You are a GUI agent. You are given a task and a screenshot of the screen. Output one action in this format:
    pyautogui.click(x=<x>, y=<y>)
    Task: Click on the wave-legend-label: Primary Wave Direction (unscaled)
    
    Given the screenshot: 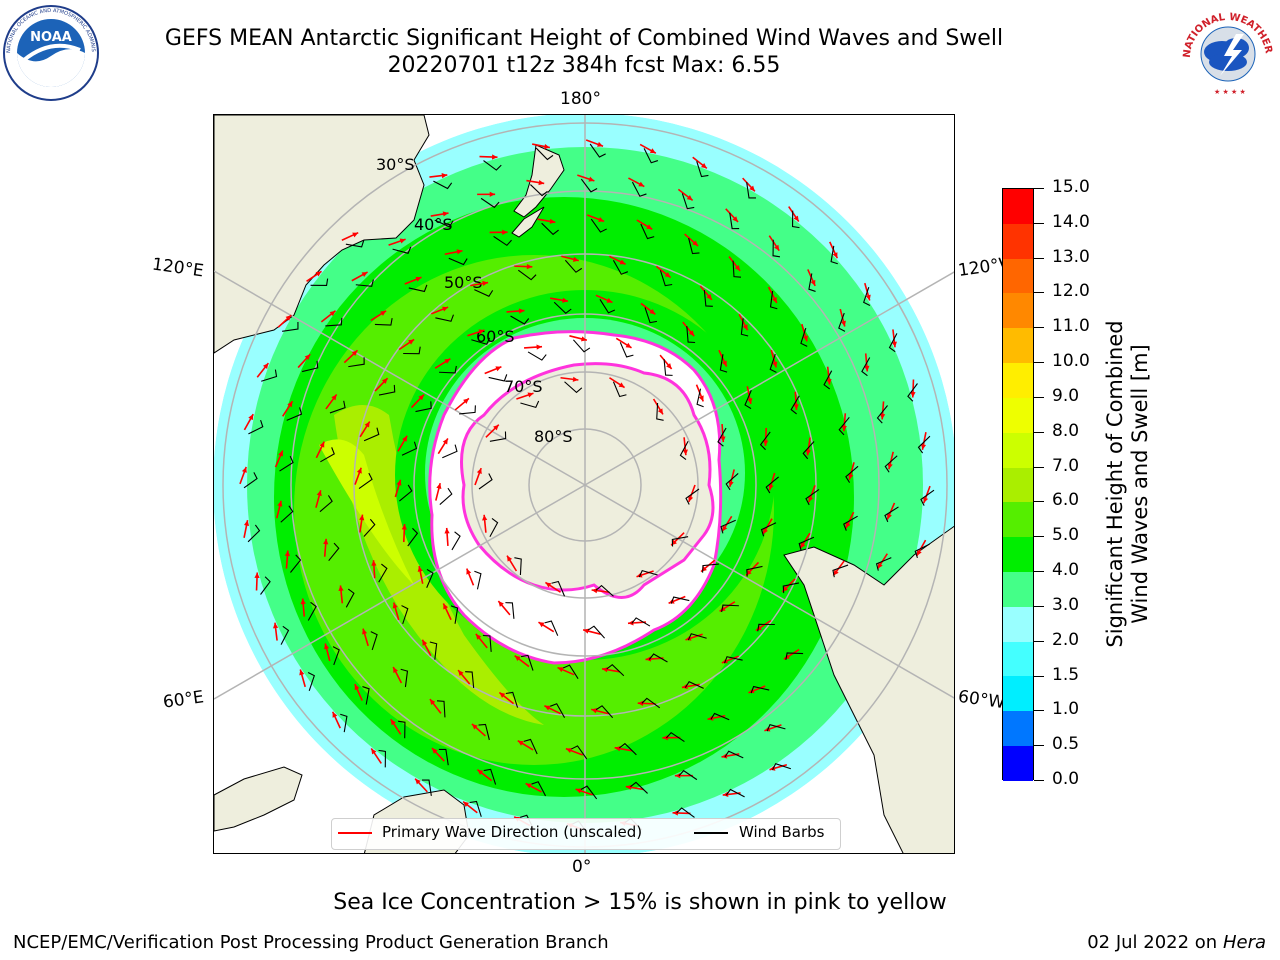 What is the action you would take?
    pyautogui.click(x=512, y=832)
    